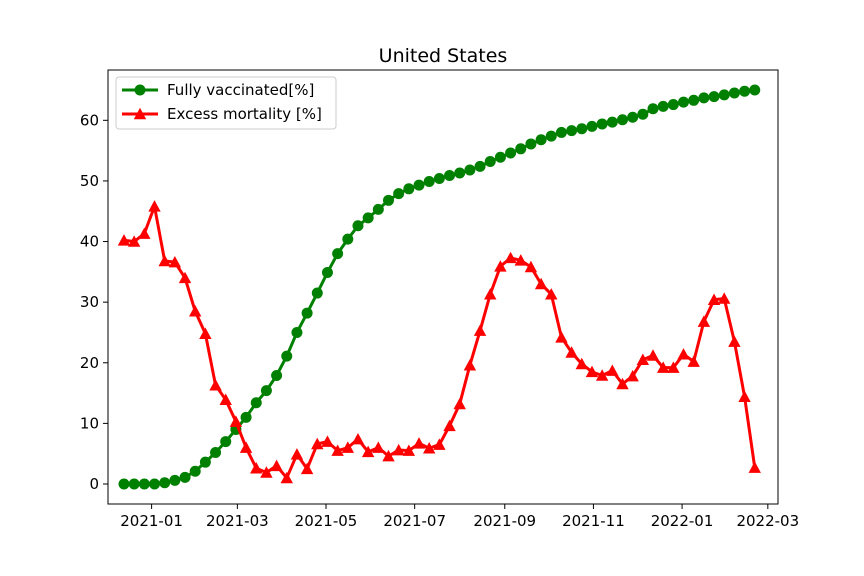 This screenshot has width=864, height=576. What do you see at coordinates (151, 521) in the screenshot?
I see `x-tick-label: 2021-01` at bounding box center [151, 521].